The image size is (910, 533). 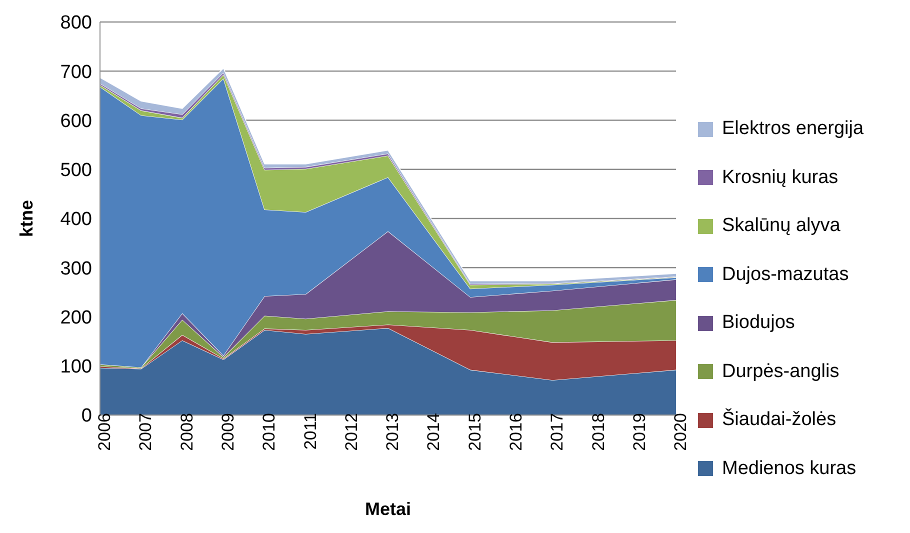 What do you see at coordinates (793, 129) in the screenshot?
I see `legend-label: Elektros energija` at bounding box center [793, 129].